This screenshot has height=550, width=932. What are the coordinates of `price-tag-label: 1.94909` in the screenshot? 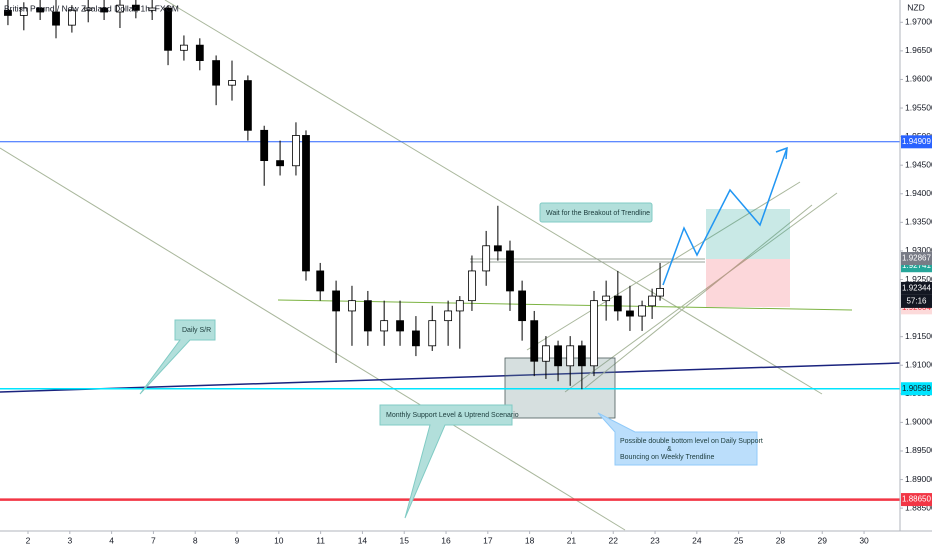 It's located at (916, 141).